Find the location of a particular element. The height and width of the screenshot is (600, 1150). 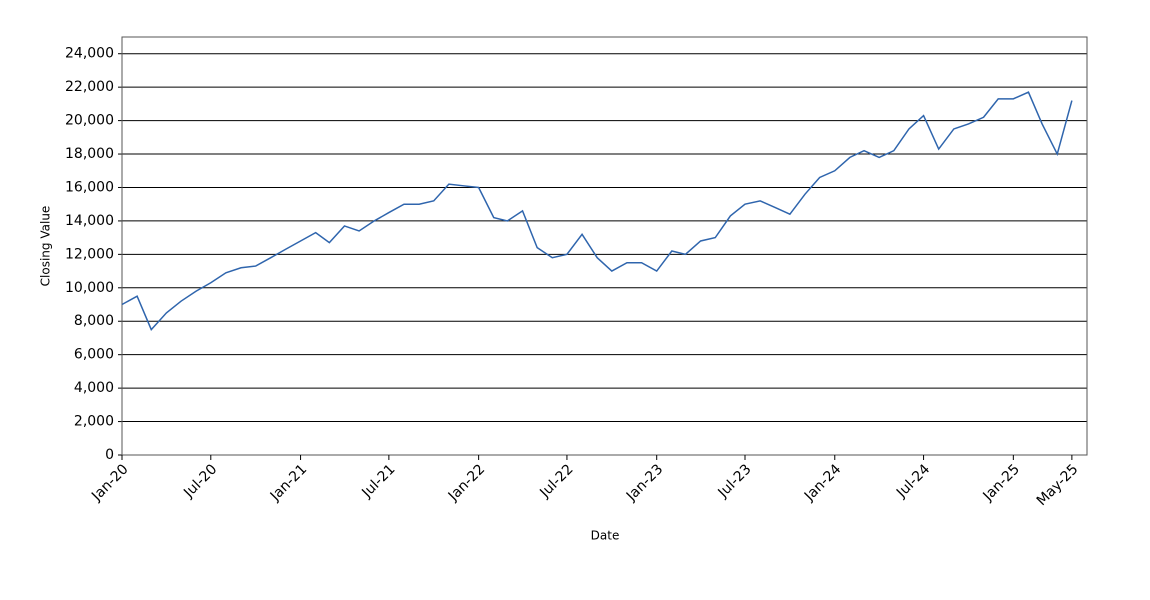

y-tick-label: 24,000 is located at coordinates (89, 54).